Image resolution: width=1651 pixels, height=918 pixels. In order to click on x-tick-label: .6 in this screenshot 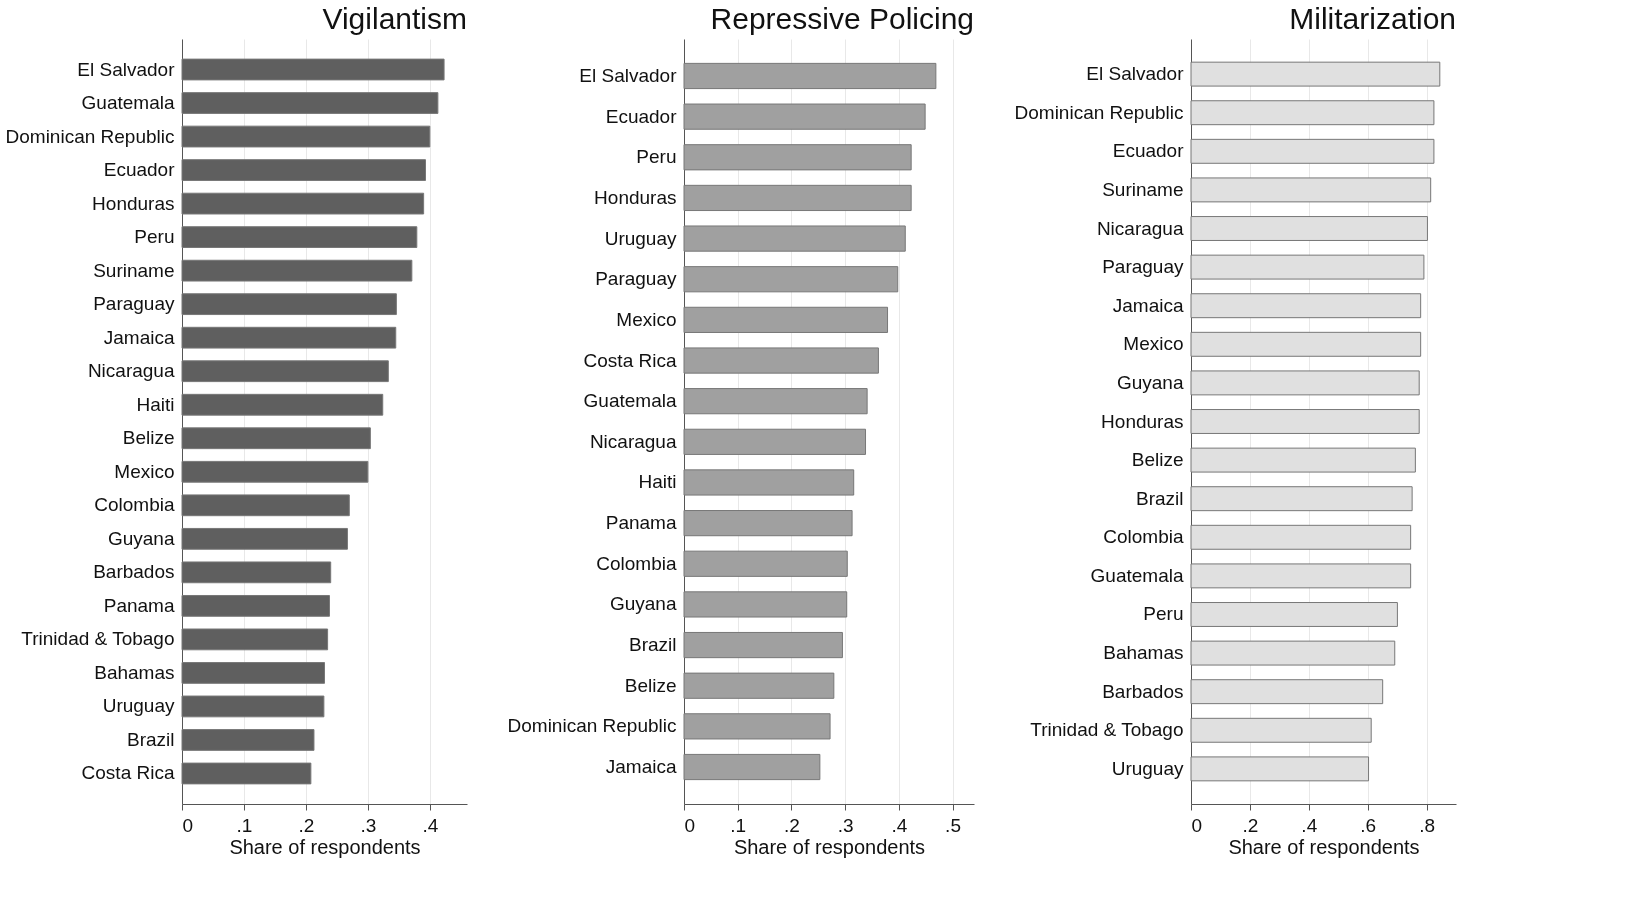, I will do `click(1368, 825)`.